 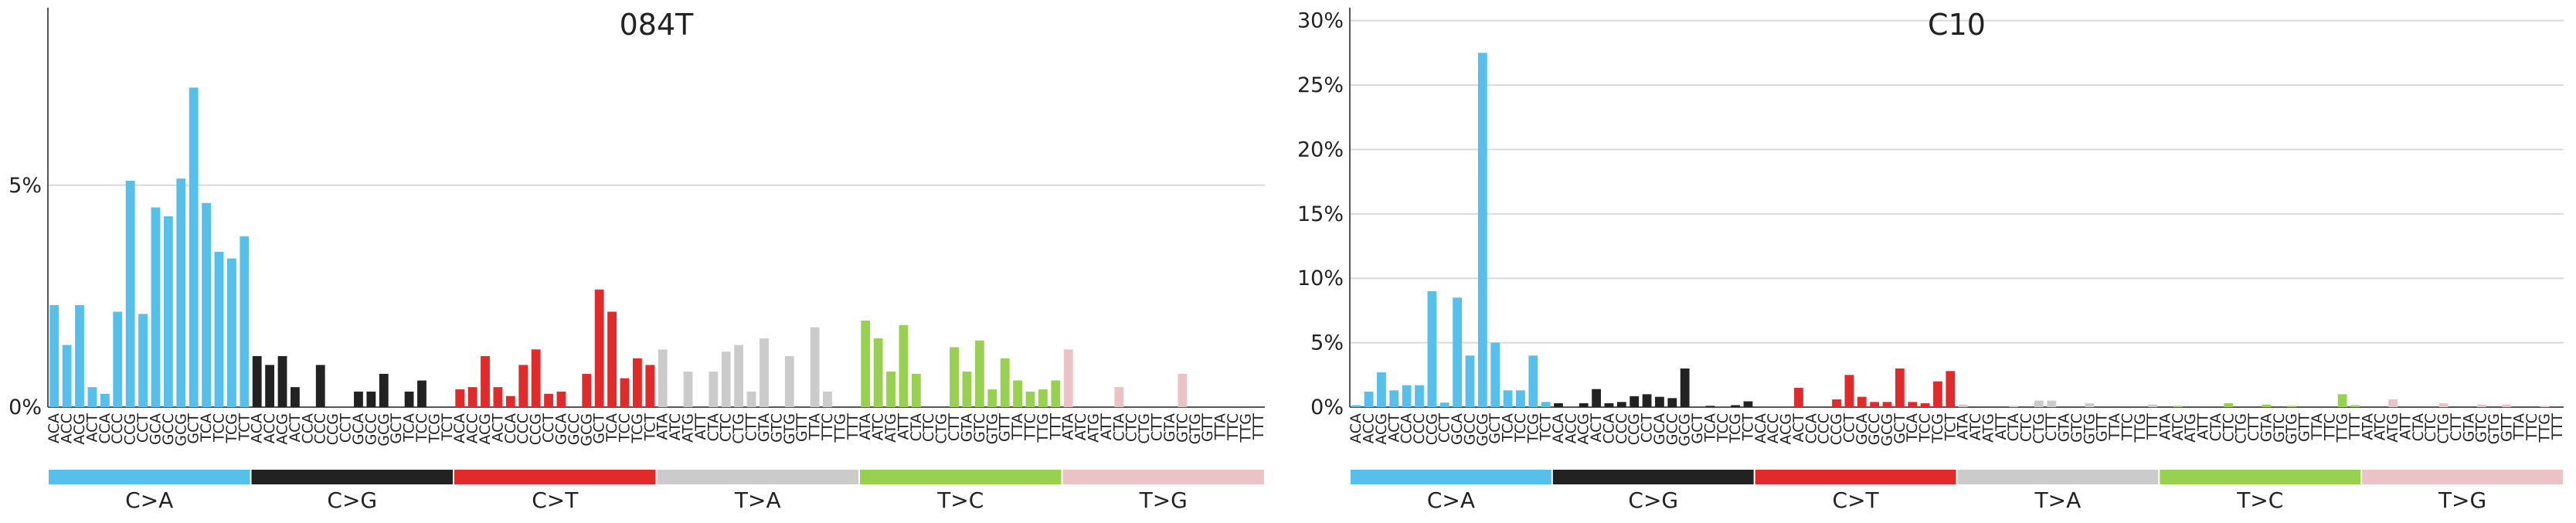 I want to click on x-tick-label: GTC, so click(x=2481, y=428).